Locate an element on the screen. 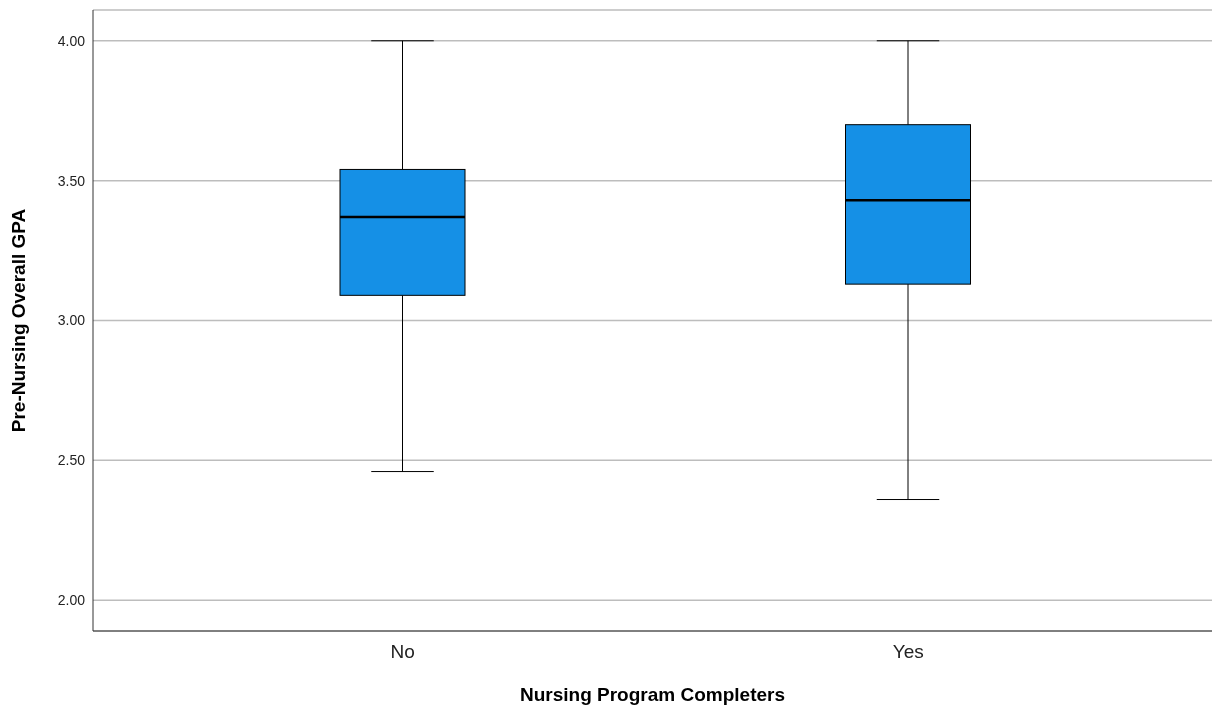  y-axis-title: Pre-Nursing Overall GPA is located at coordinates (18, 320).